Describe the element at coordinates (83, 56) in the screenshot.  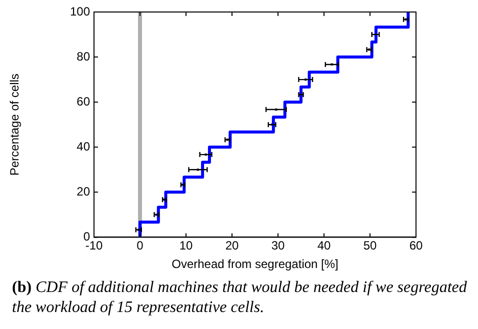
I see `y-tick-label: 80` at that location.